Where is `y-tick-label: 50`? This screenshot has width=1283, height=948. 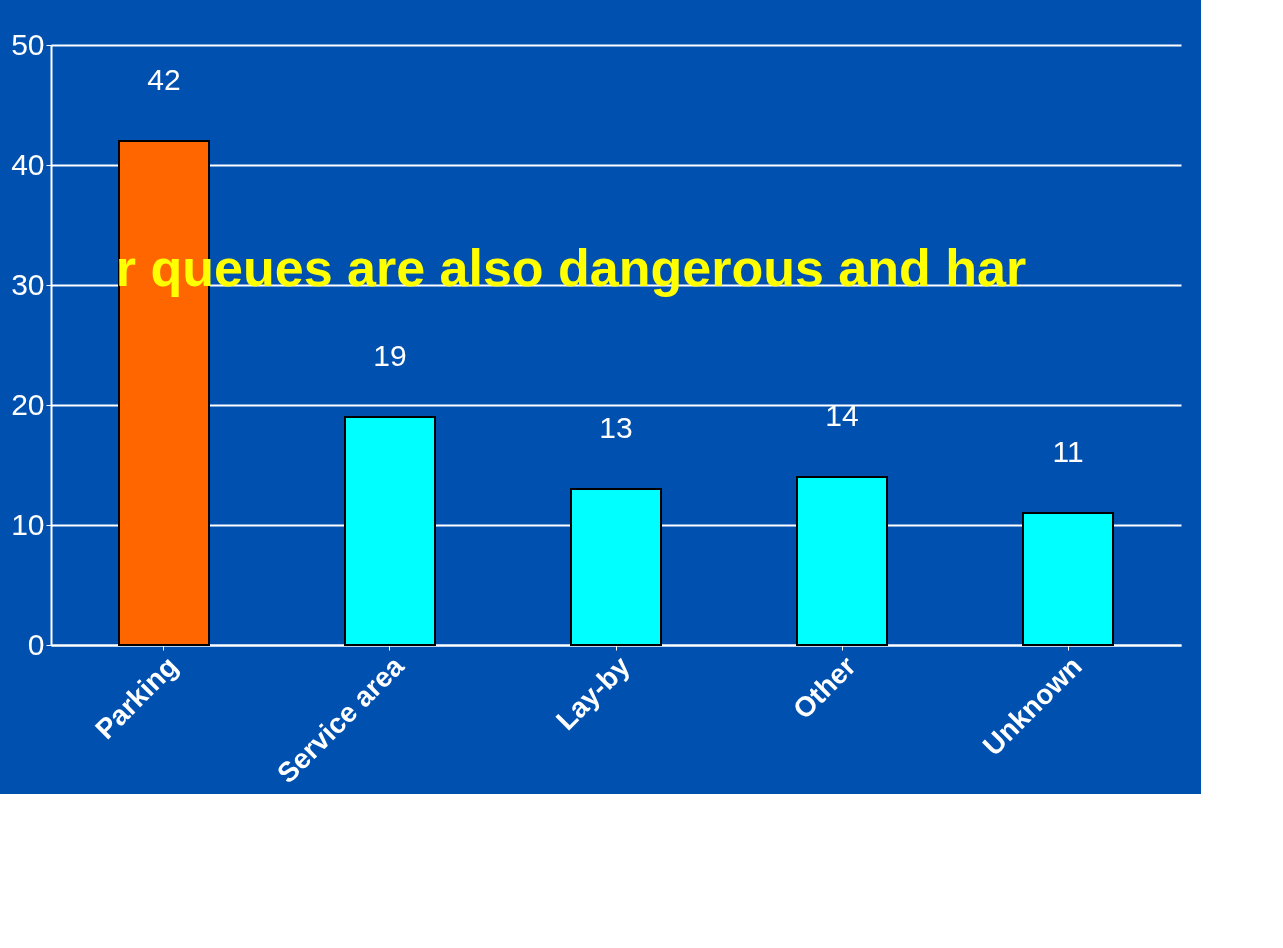
y-tick-label: 50 is located at coordinates (28, 44).